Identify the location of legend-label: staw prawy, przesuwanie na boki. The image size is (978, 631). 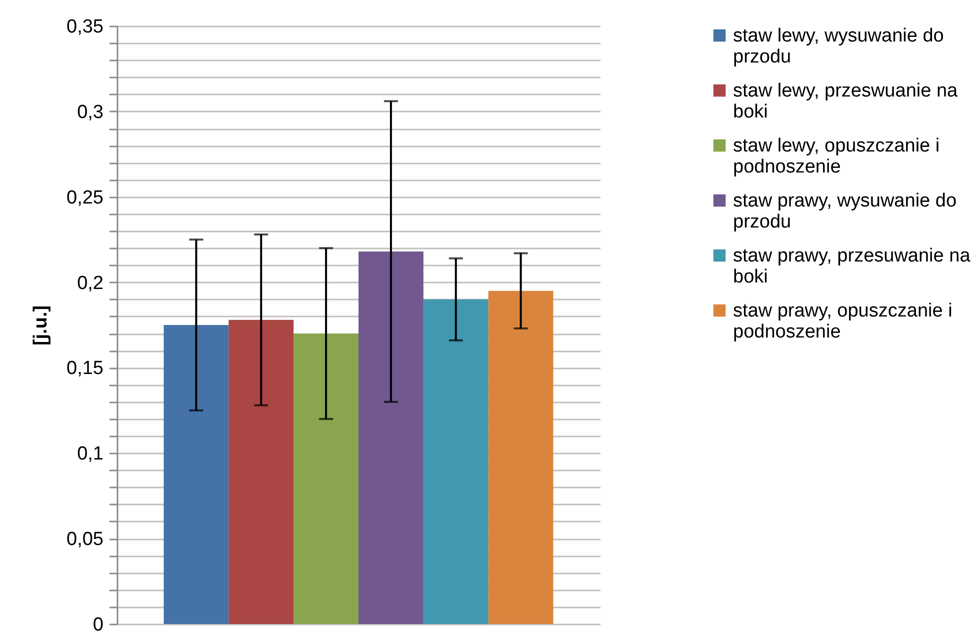
(852, 267).